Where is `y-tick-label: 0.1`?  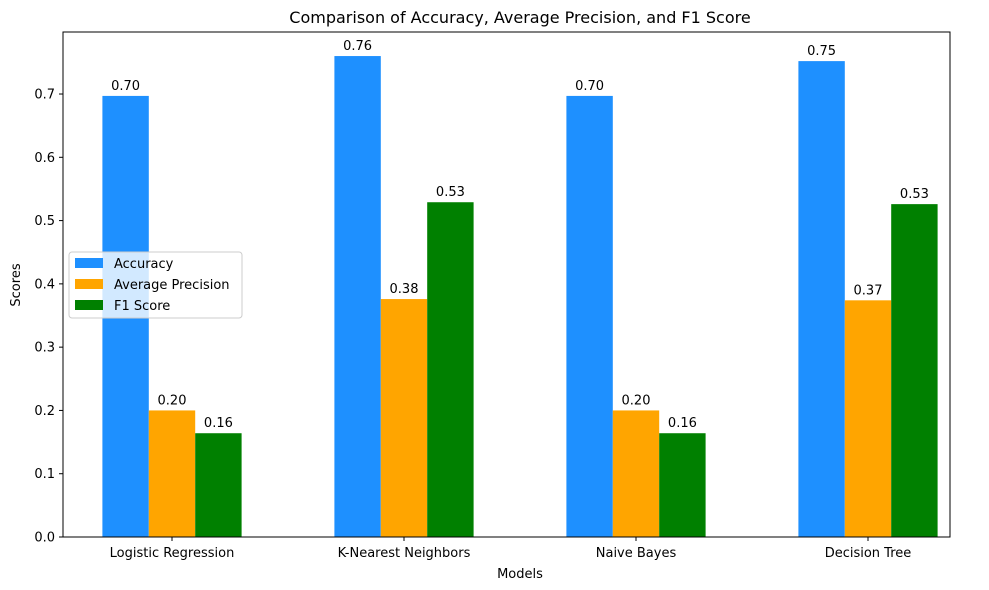
y-tick-label: 0.1 is located at coordinates (44, 474).